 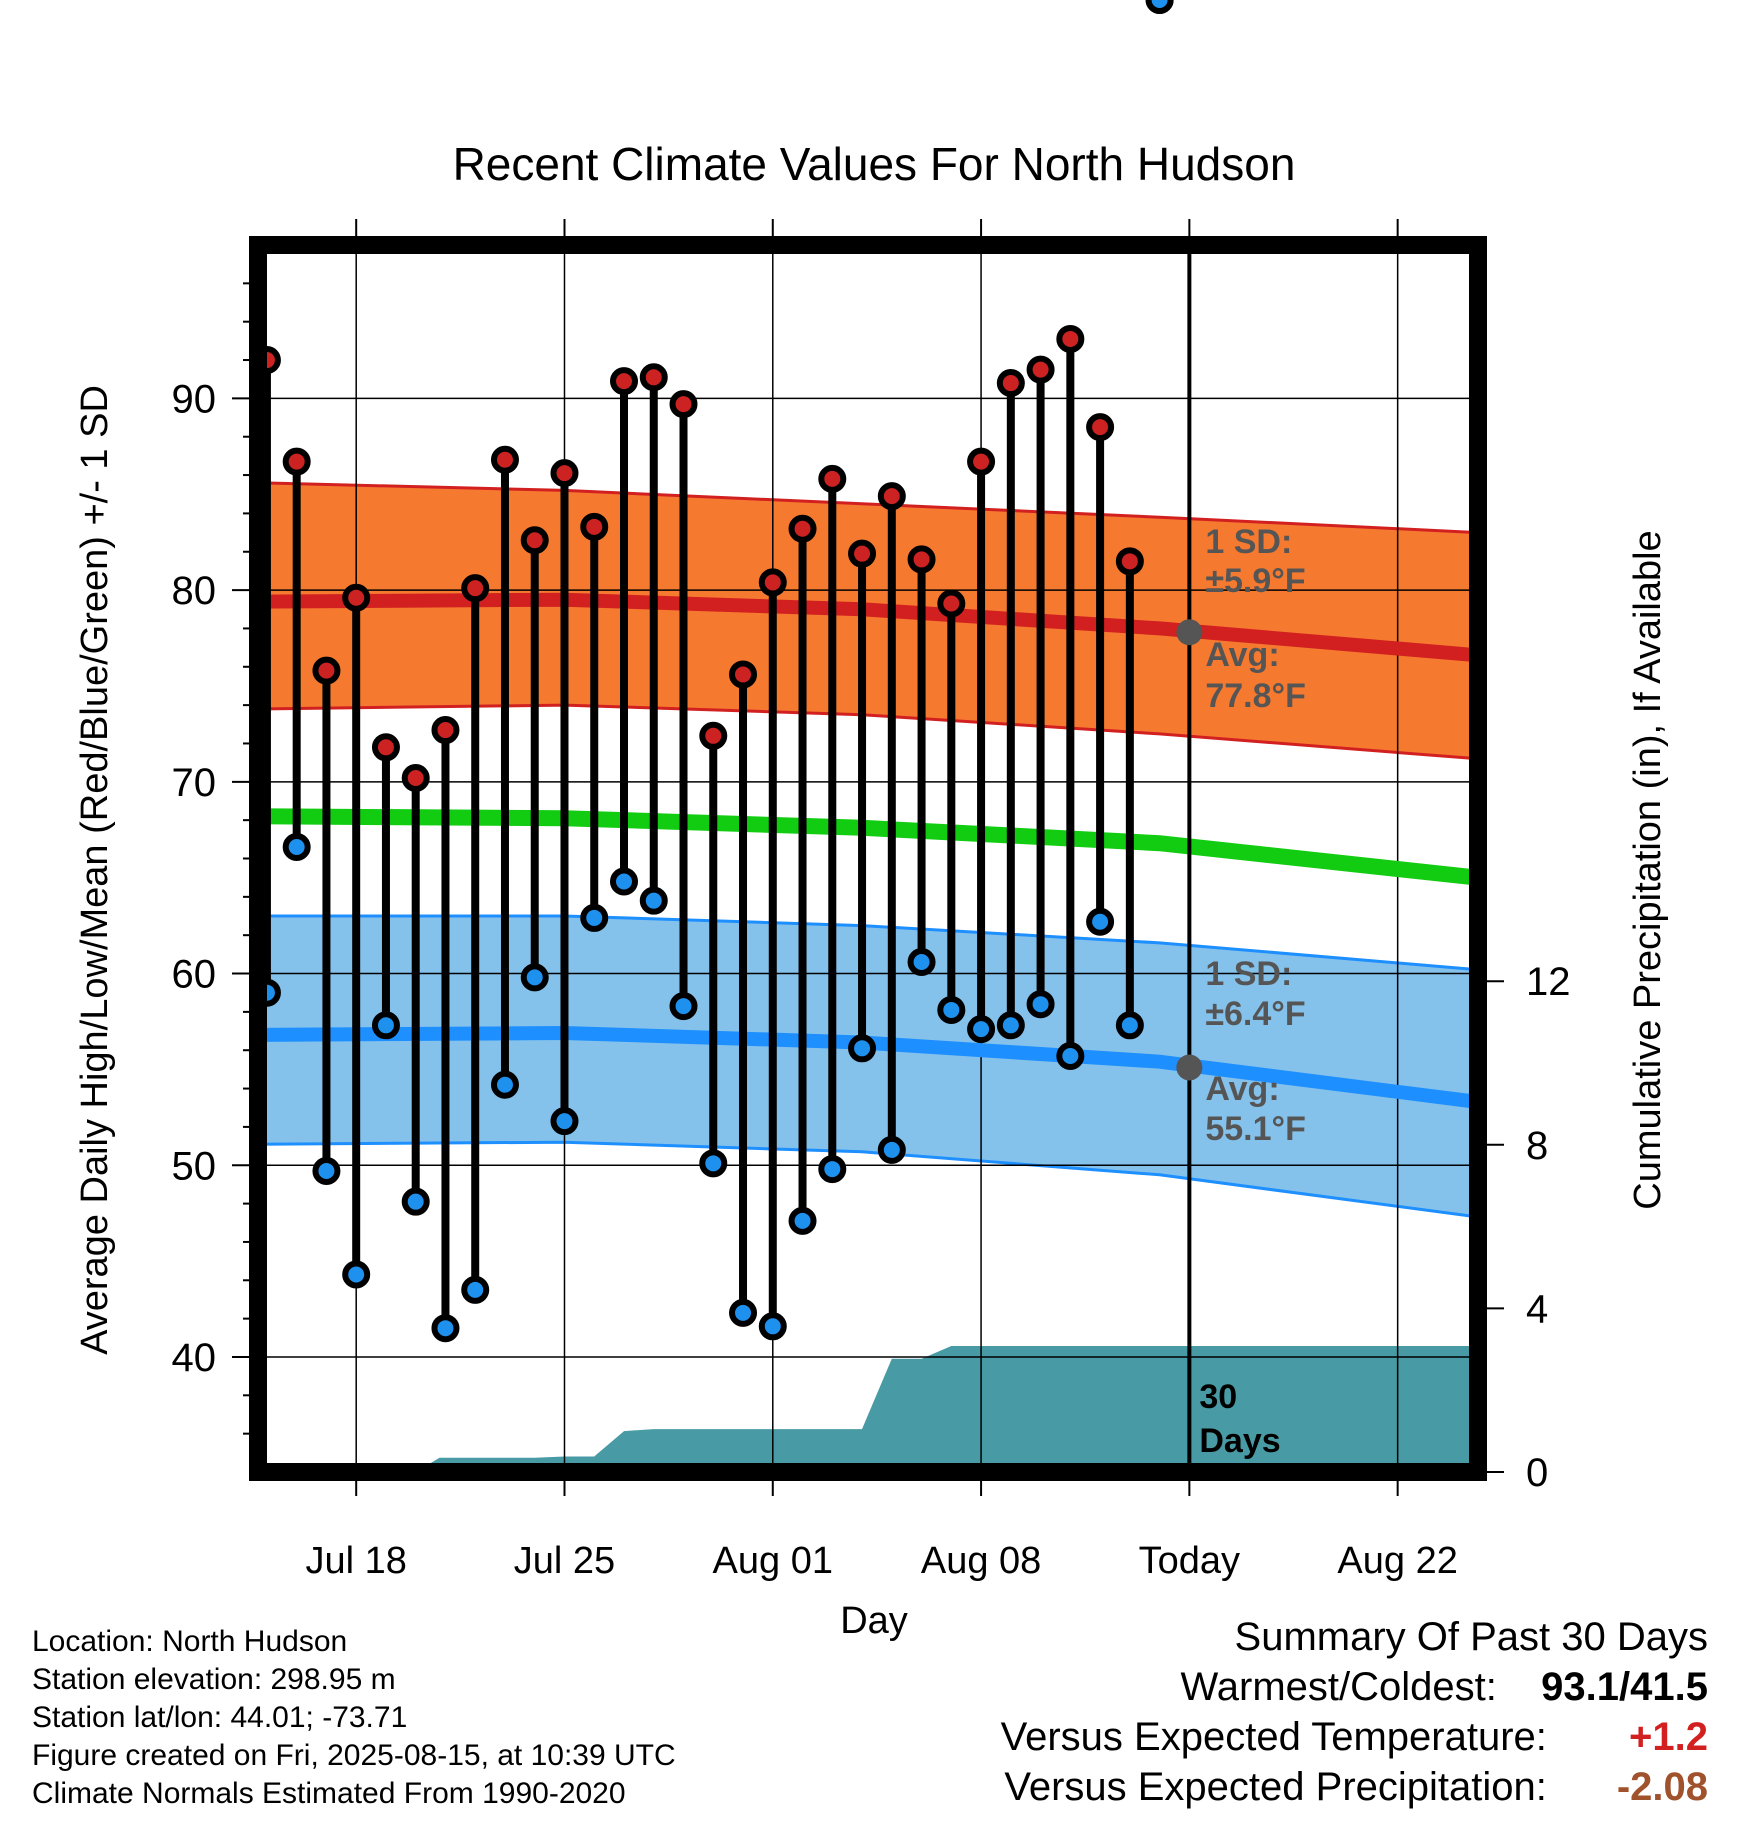 What do you see at coordinates (1537, 1309) in the screenshot?
I see `y2-tick-label: 4` at bounding box center [1537, 1309].